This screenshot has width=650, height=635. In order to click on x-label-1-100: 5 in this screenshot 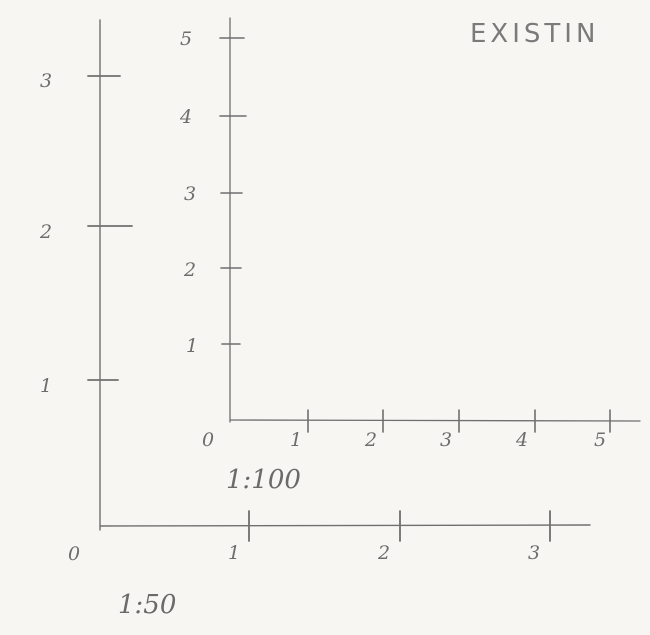, I will do `click(600, 440)`.